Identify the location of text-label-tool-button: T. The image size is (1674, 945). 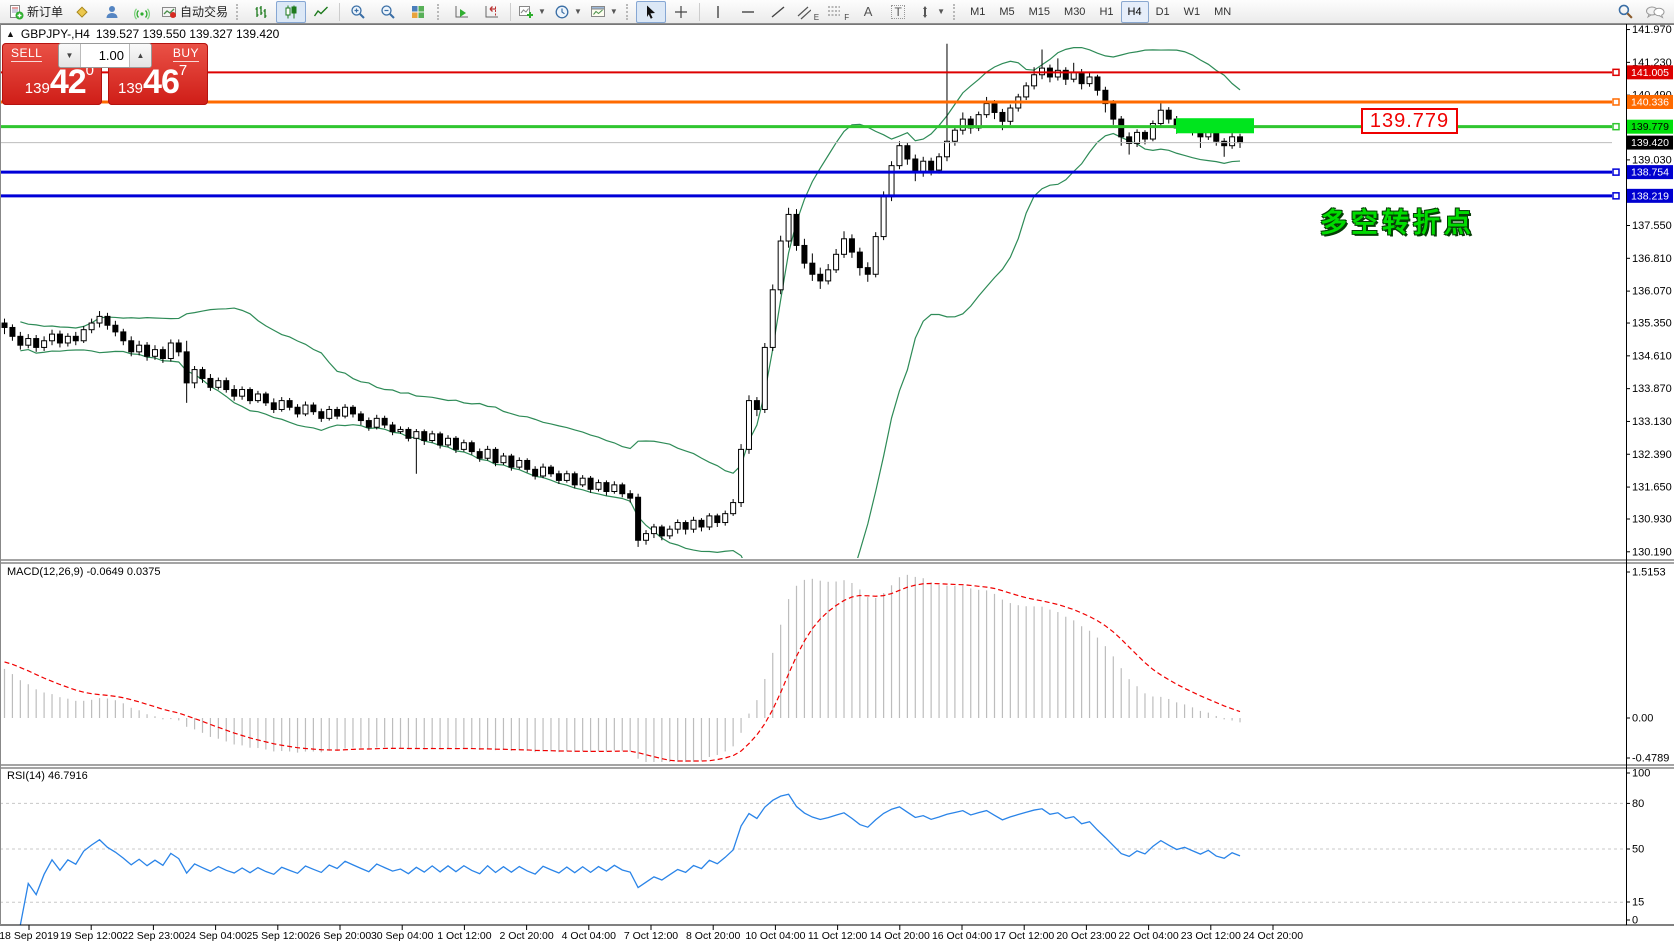
(898, 12).